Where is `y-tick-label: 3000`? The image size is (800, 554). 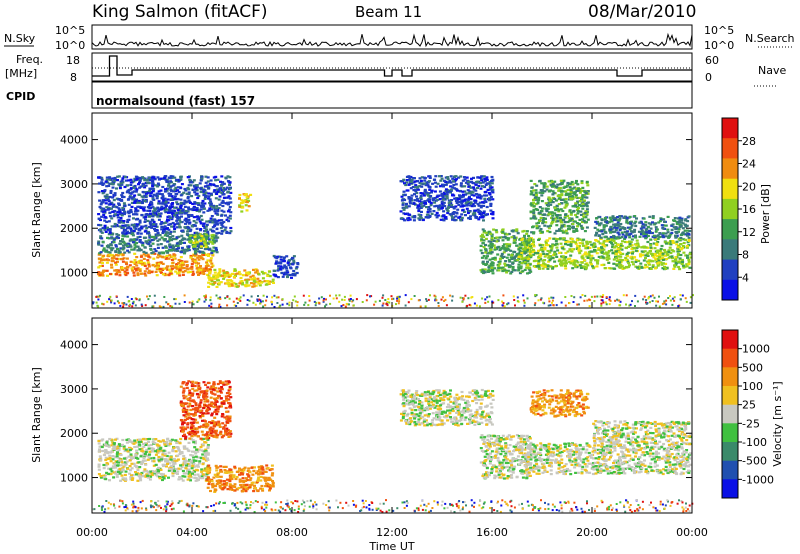 y-tick-label: 3000 is located at coordinates (74, 184).